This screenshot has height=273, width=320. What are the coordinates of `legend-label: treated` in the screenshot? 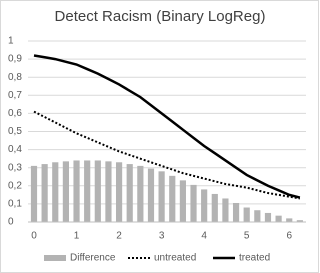 It's located at (254, 258).